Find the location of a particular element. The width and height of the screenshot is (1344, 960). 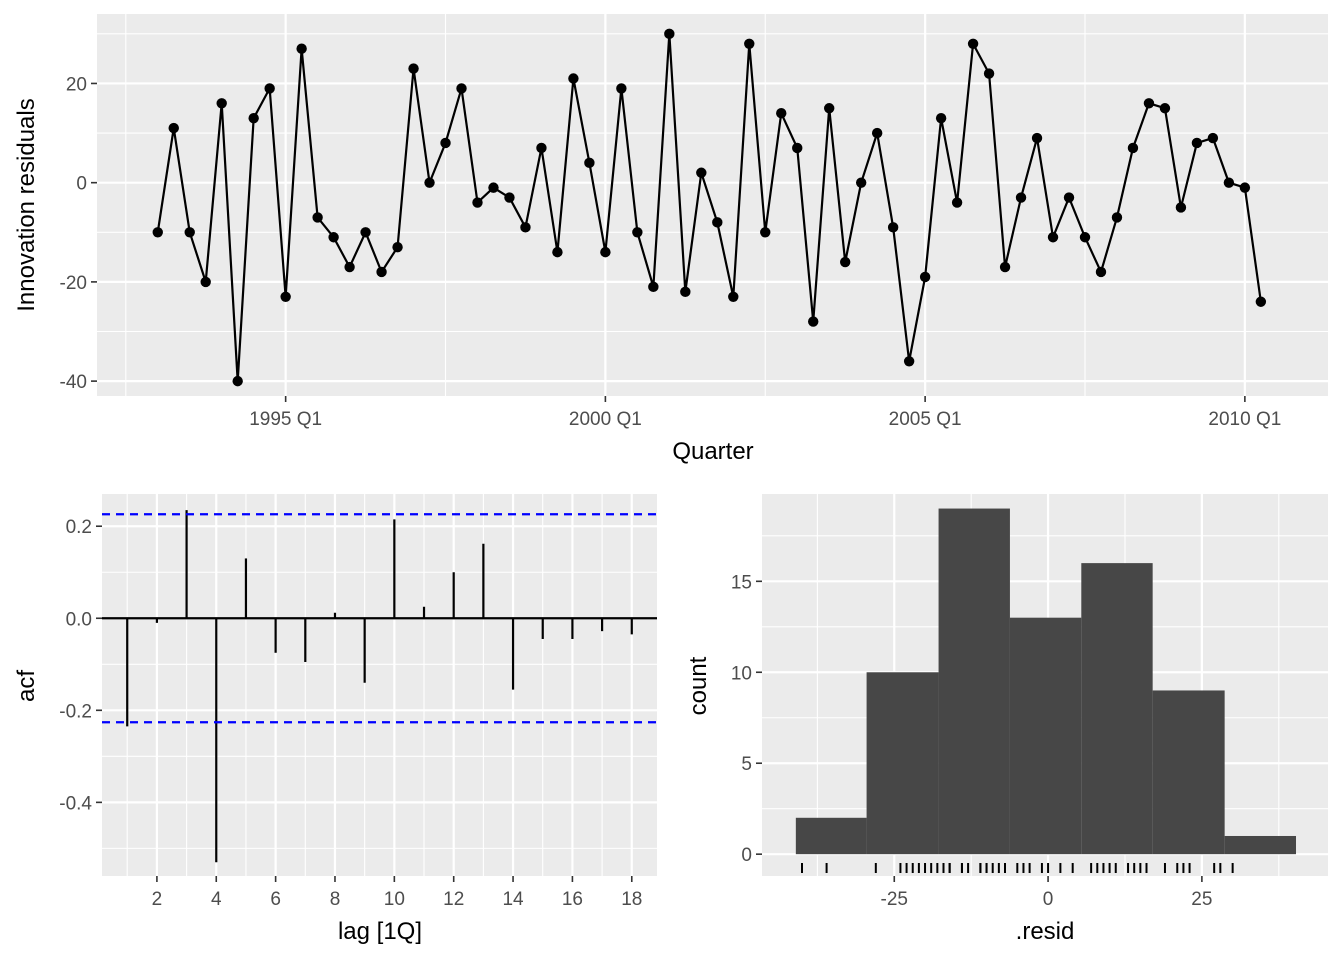

top-x-axis-title: Quarter is located at coordinates (712, 451).